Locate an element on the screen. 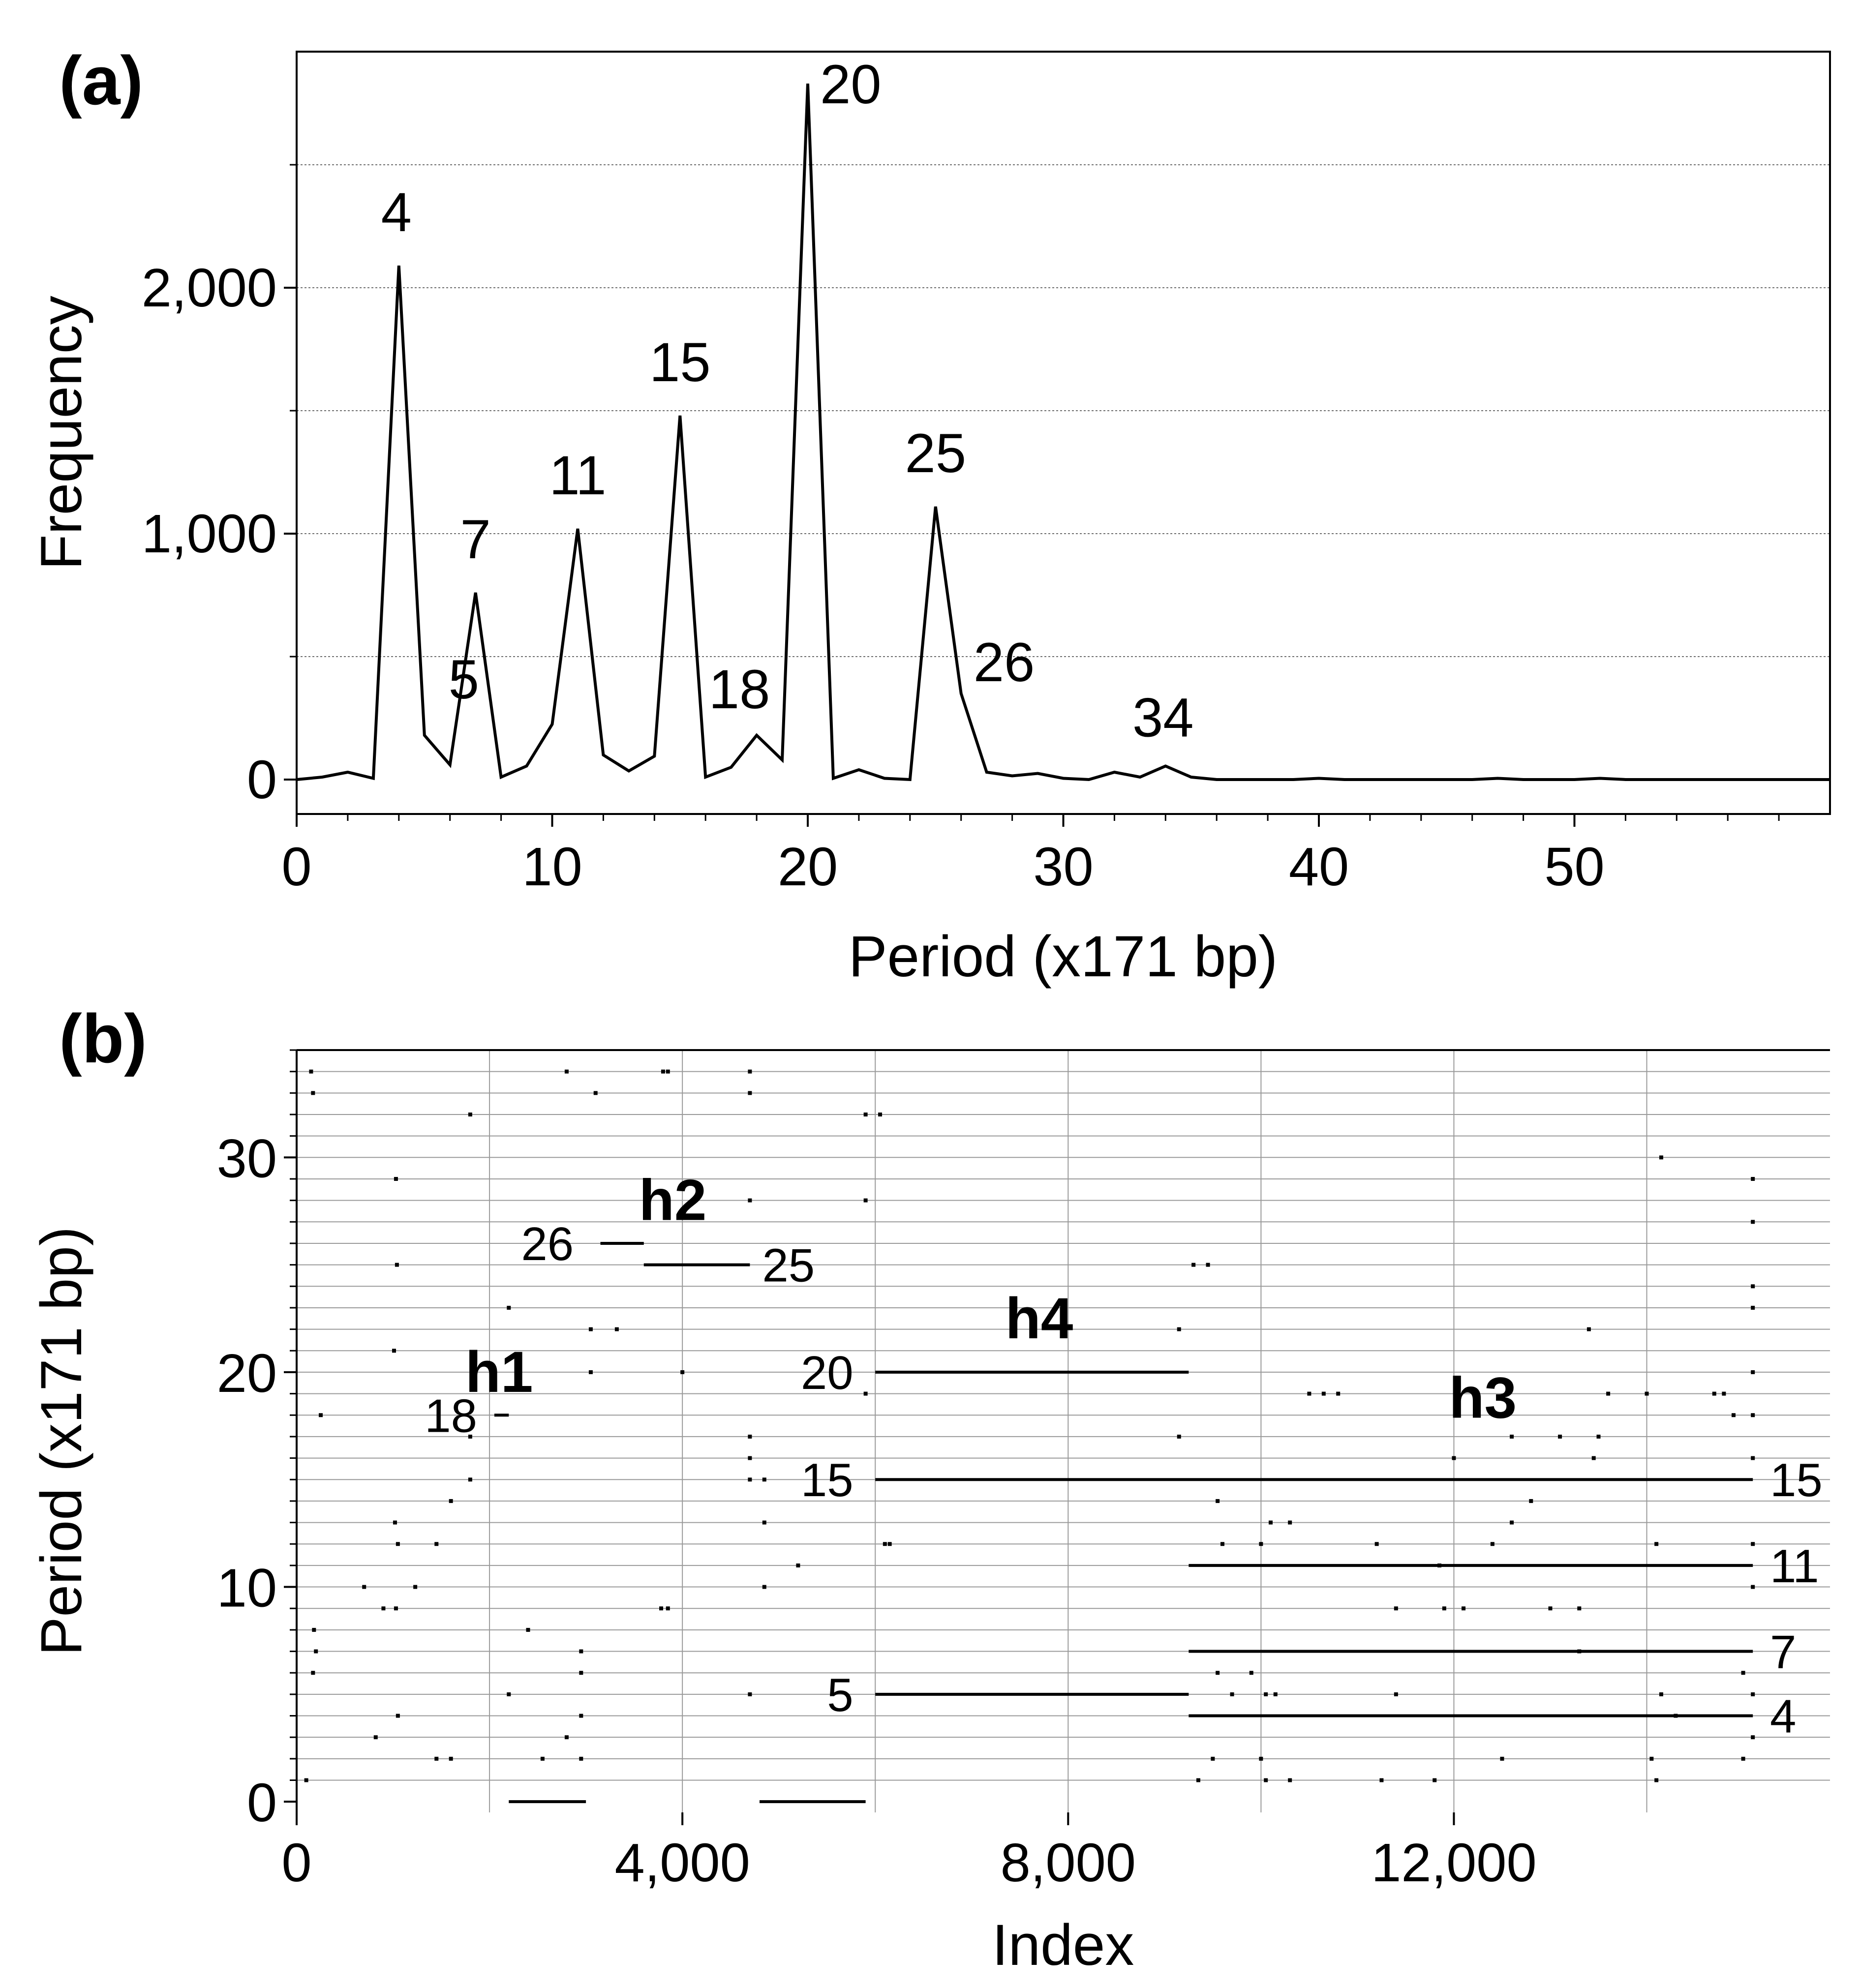 The image size is (1860, 1988). peak-label: 7 is located at coordinates (475, 539).